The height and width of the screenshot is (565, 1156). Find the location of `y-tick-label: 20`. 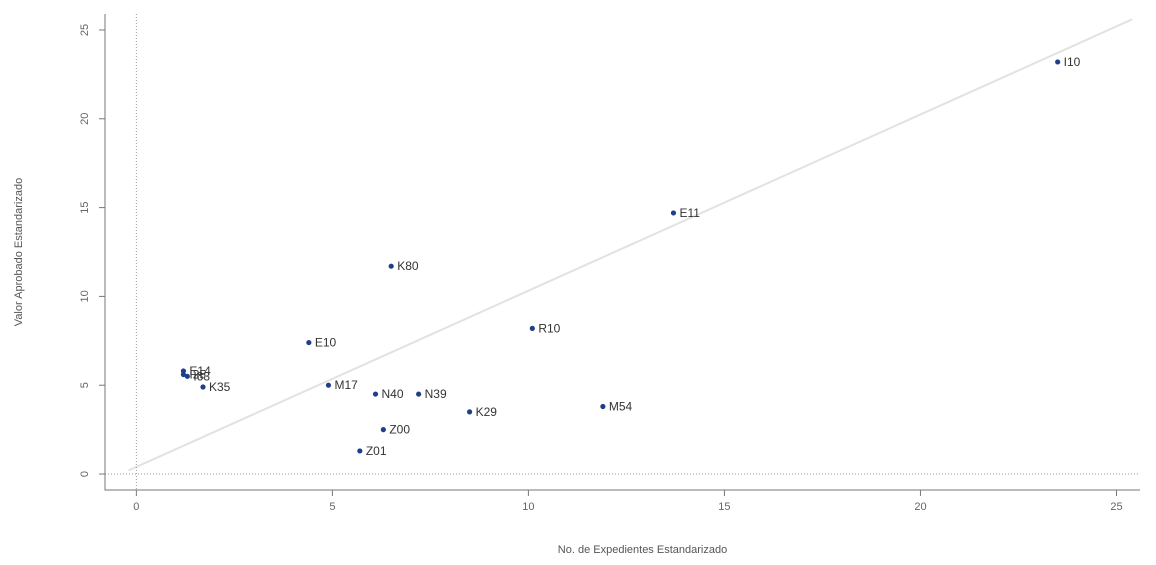

y-tick-label: 20 is located at coordinates (85, 119).